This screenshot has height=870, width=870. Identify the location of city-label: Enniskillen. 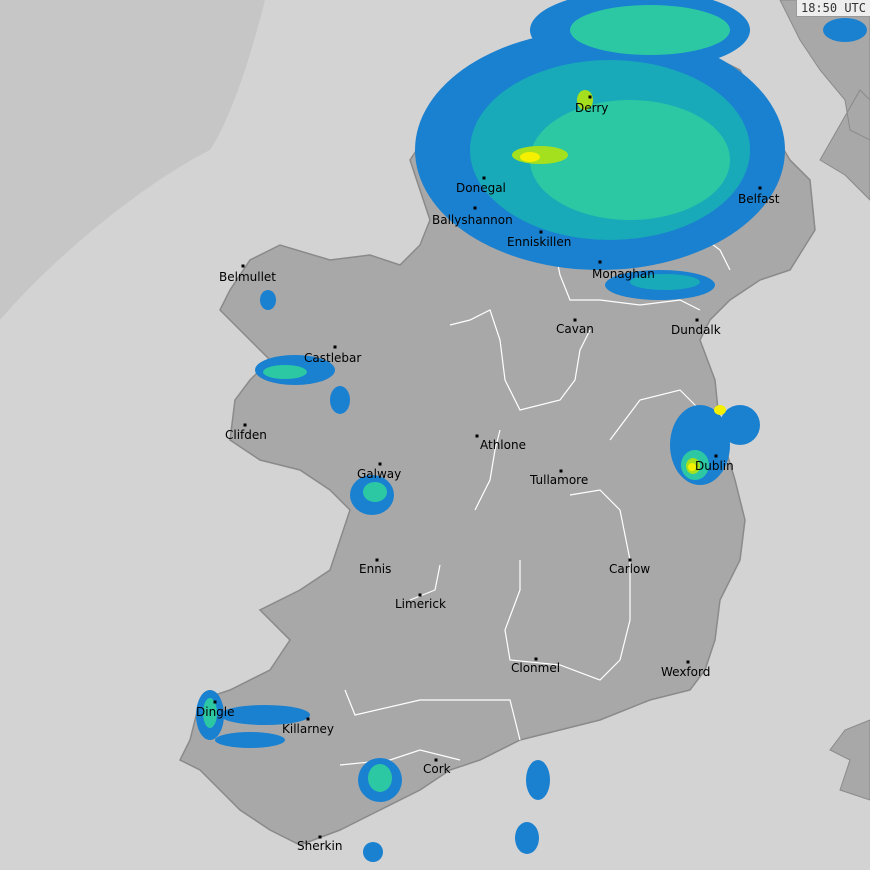
(539, 242).